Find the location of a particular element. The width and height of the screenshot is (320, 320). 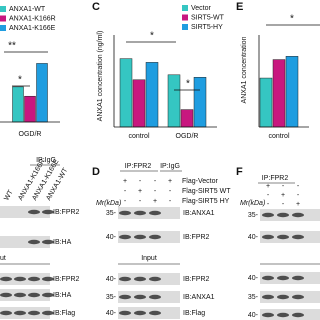

legend-label: Vector is located at coordinates (201, 8).